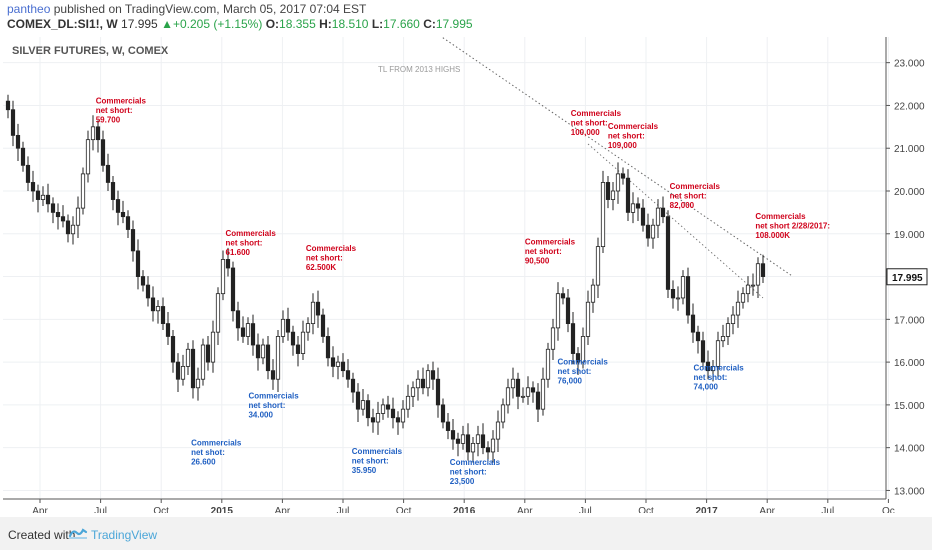 The height and width of the screenshot is (550, 932). I want to click on high-value: 18.510, so click(350, 24).